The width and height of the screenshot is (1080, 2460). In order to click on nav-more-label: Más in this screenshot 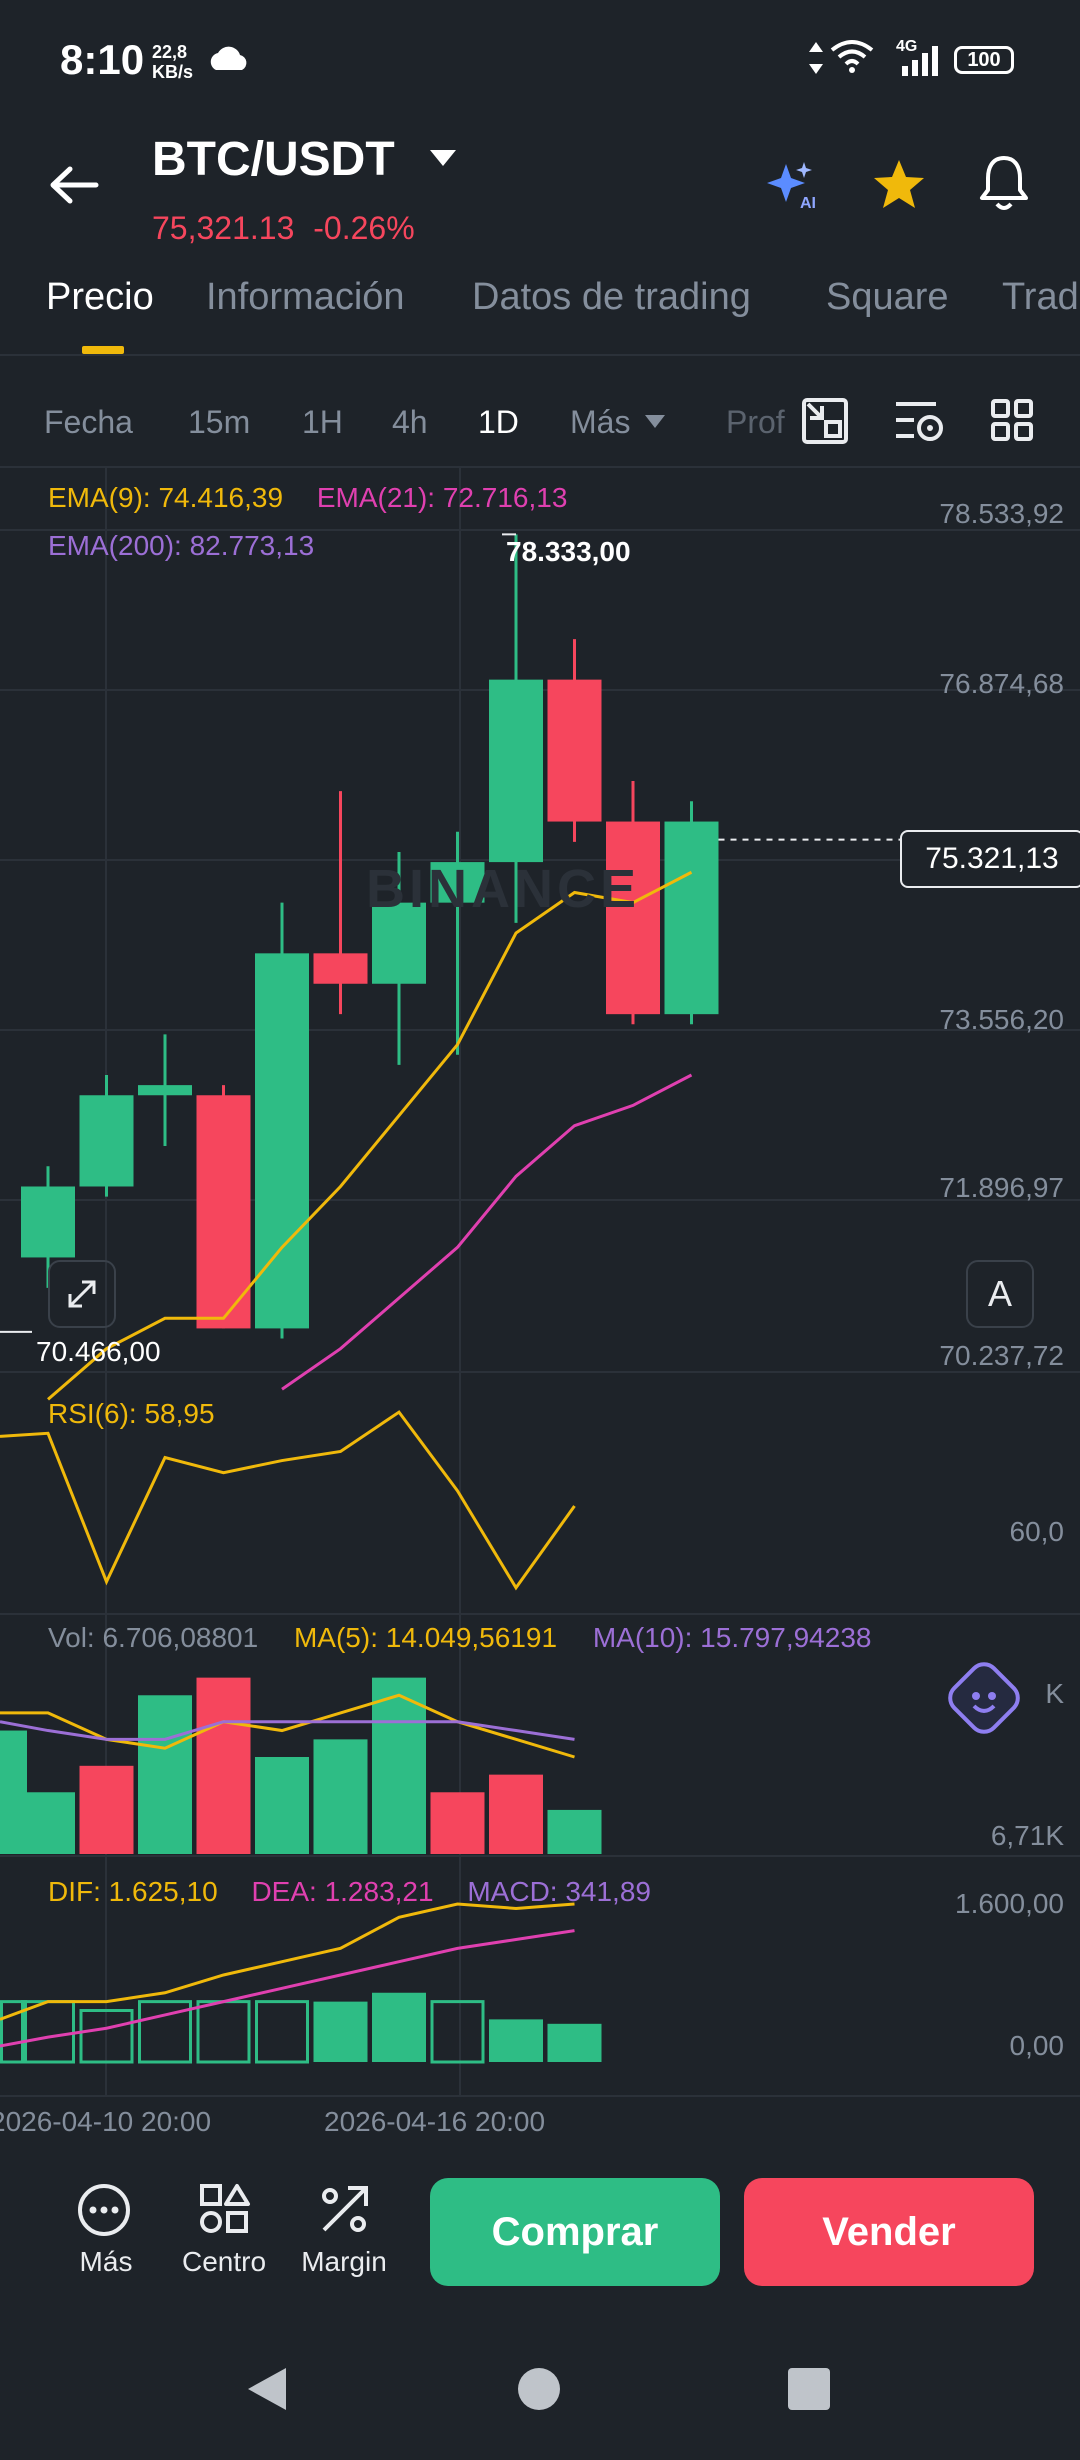, I will do `click(106, 2261)`.